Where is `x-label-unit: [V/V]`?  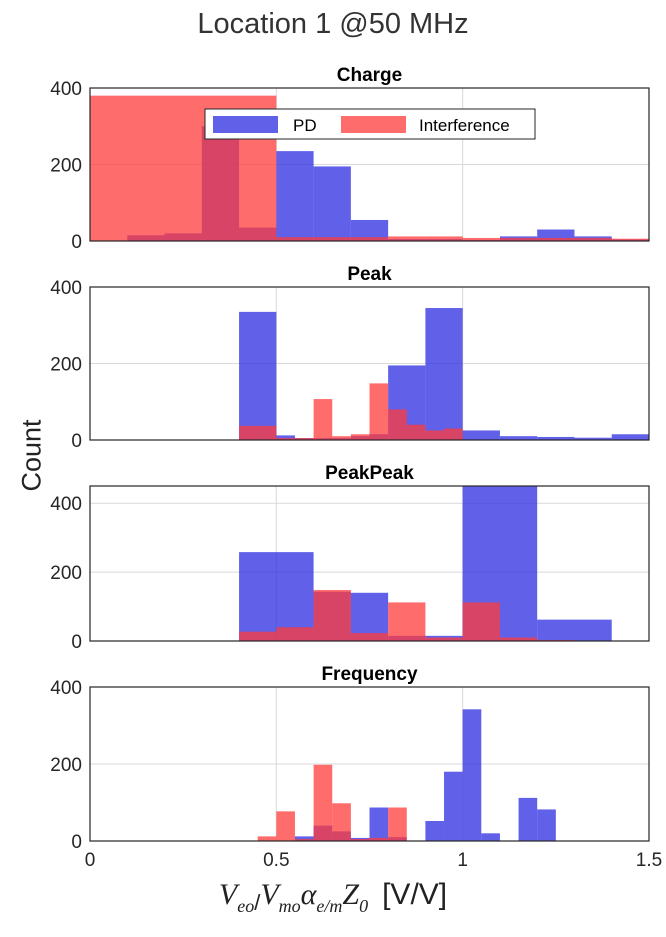
x-label-unit: [V/V] is located at coordinates (415, 894).